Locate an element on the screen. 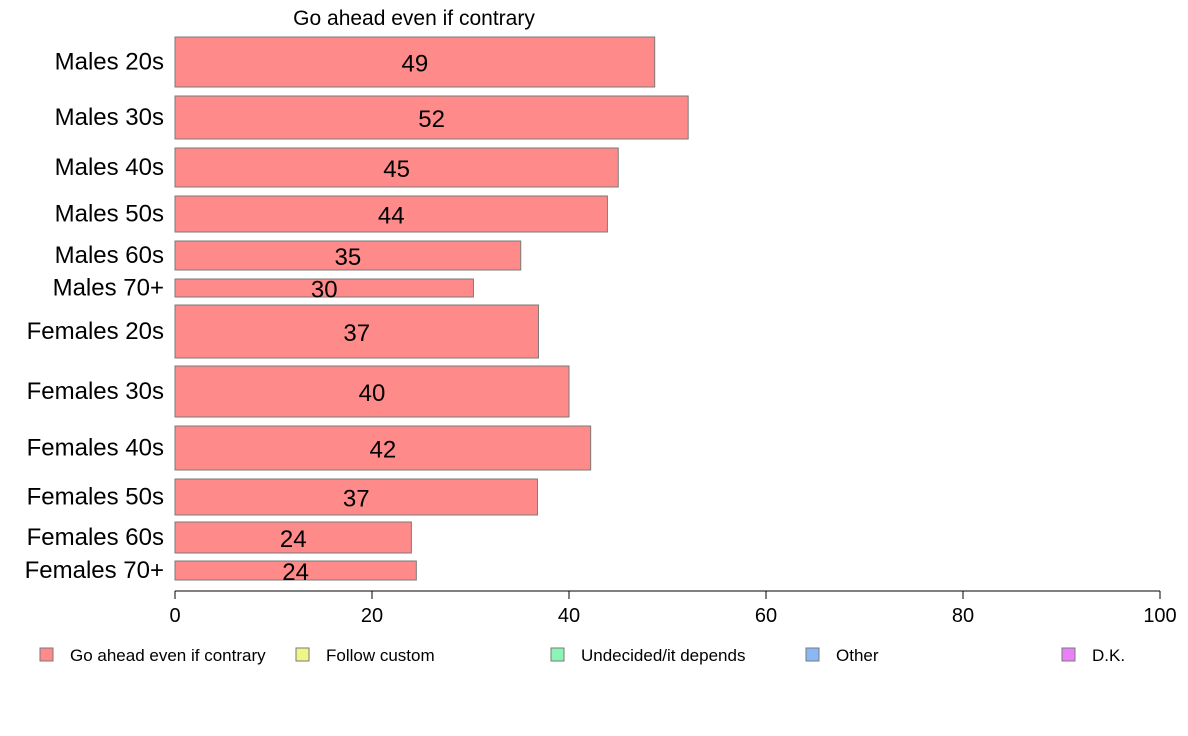 The width and height of the screenshot is (1188, 736). category-label: Females 70+ is located at coordinates (94, 570).